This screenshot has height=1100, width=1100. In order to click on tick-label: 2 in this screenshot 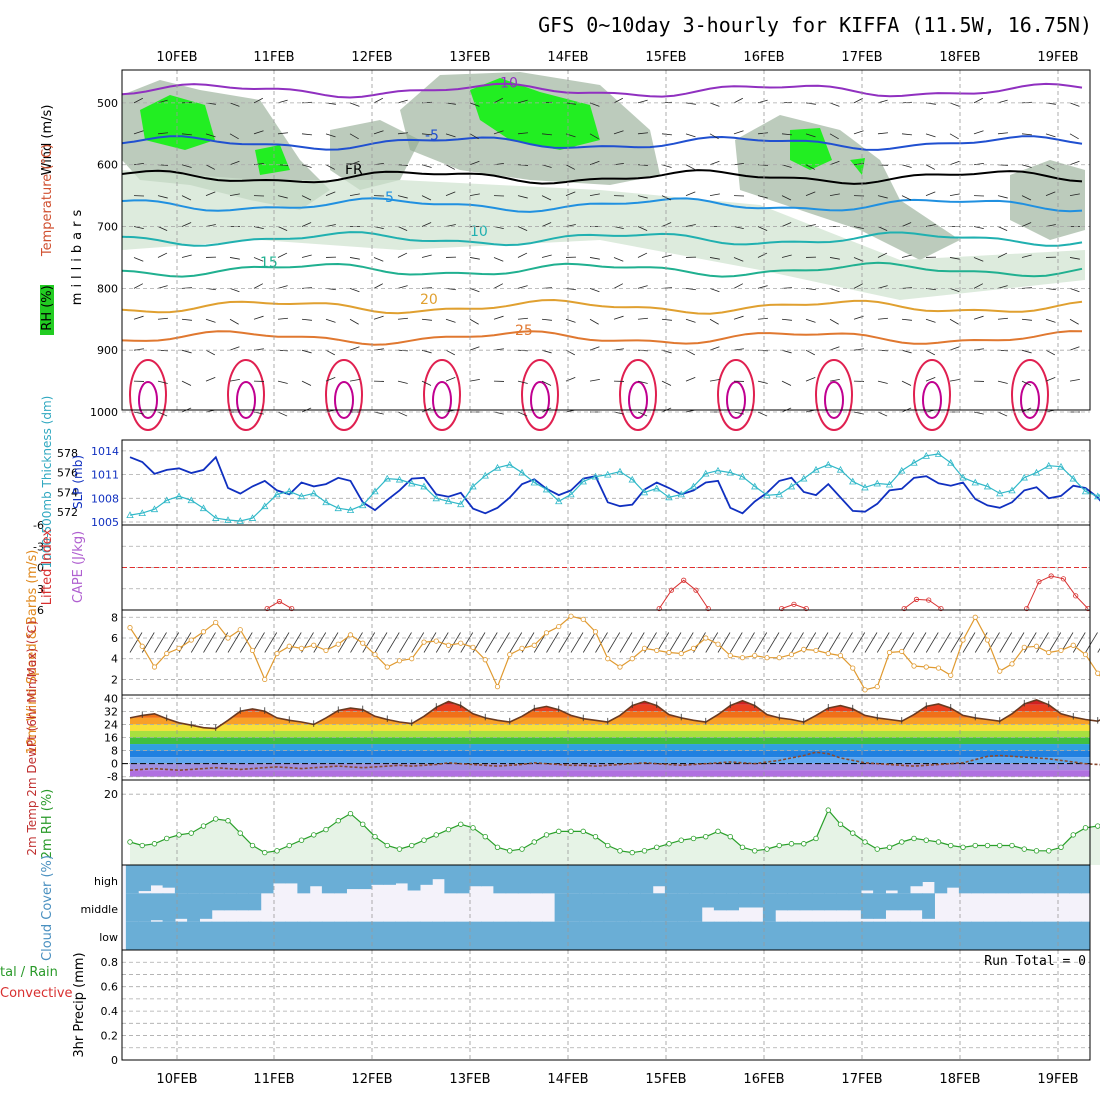, I will do `click(114, 679)`.